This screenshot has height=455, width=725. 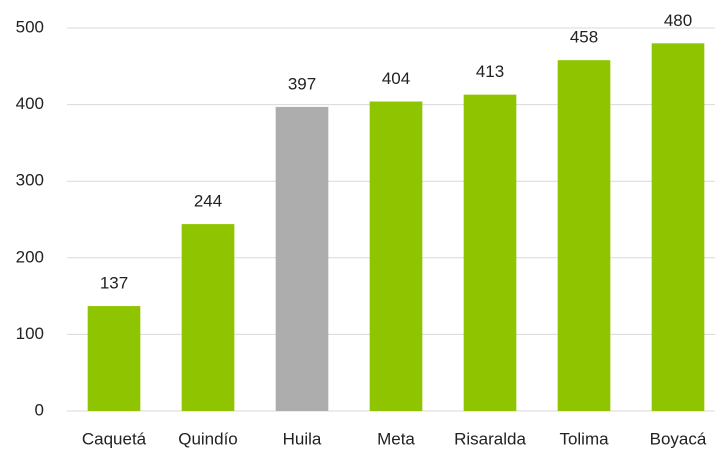 What do you see at coordinates (208, 201) in the screenshot?
I see `value-label: 244` at bounding box center [208, 201].